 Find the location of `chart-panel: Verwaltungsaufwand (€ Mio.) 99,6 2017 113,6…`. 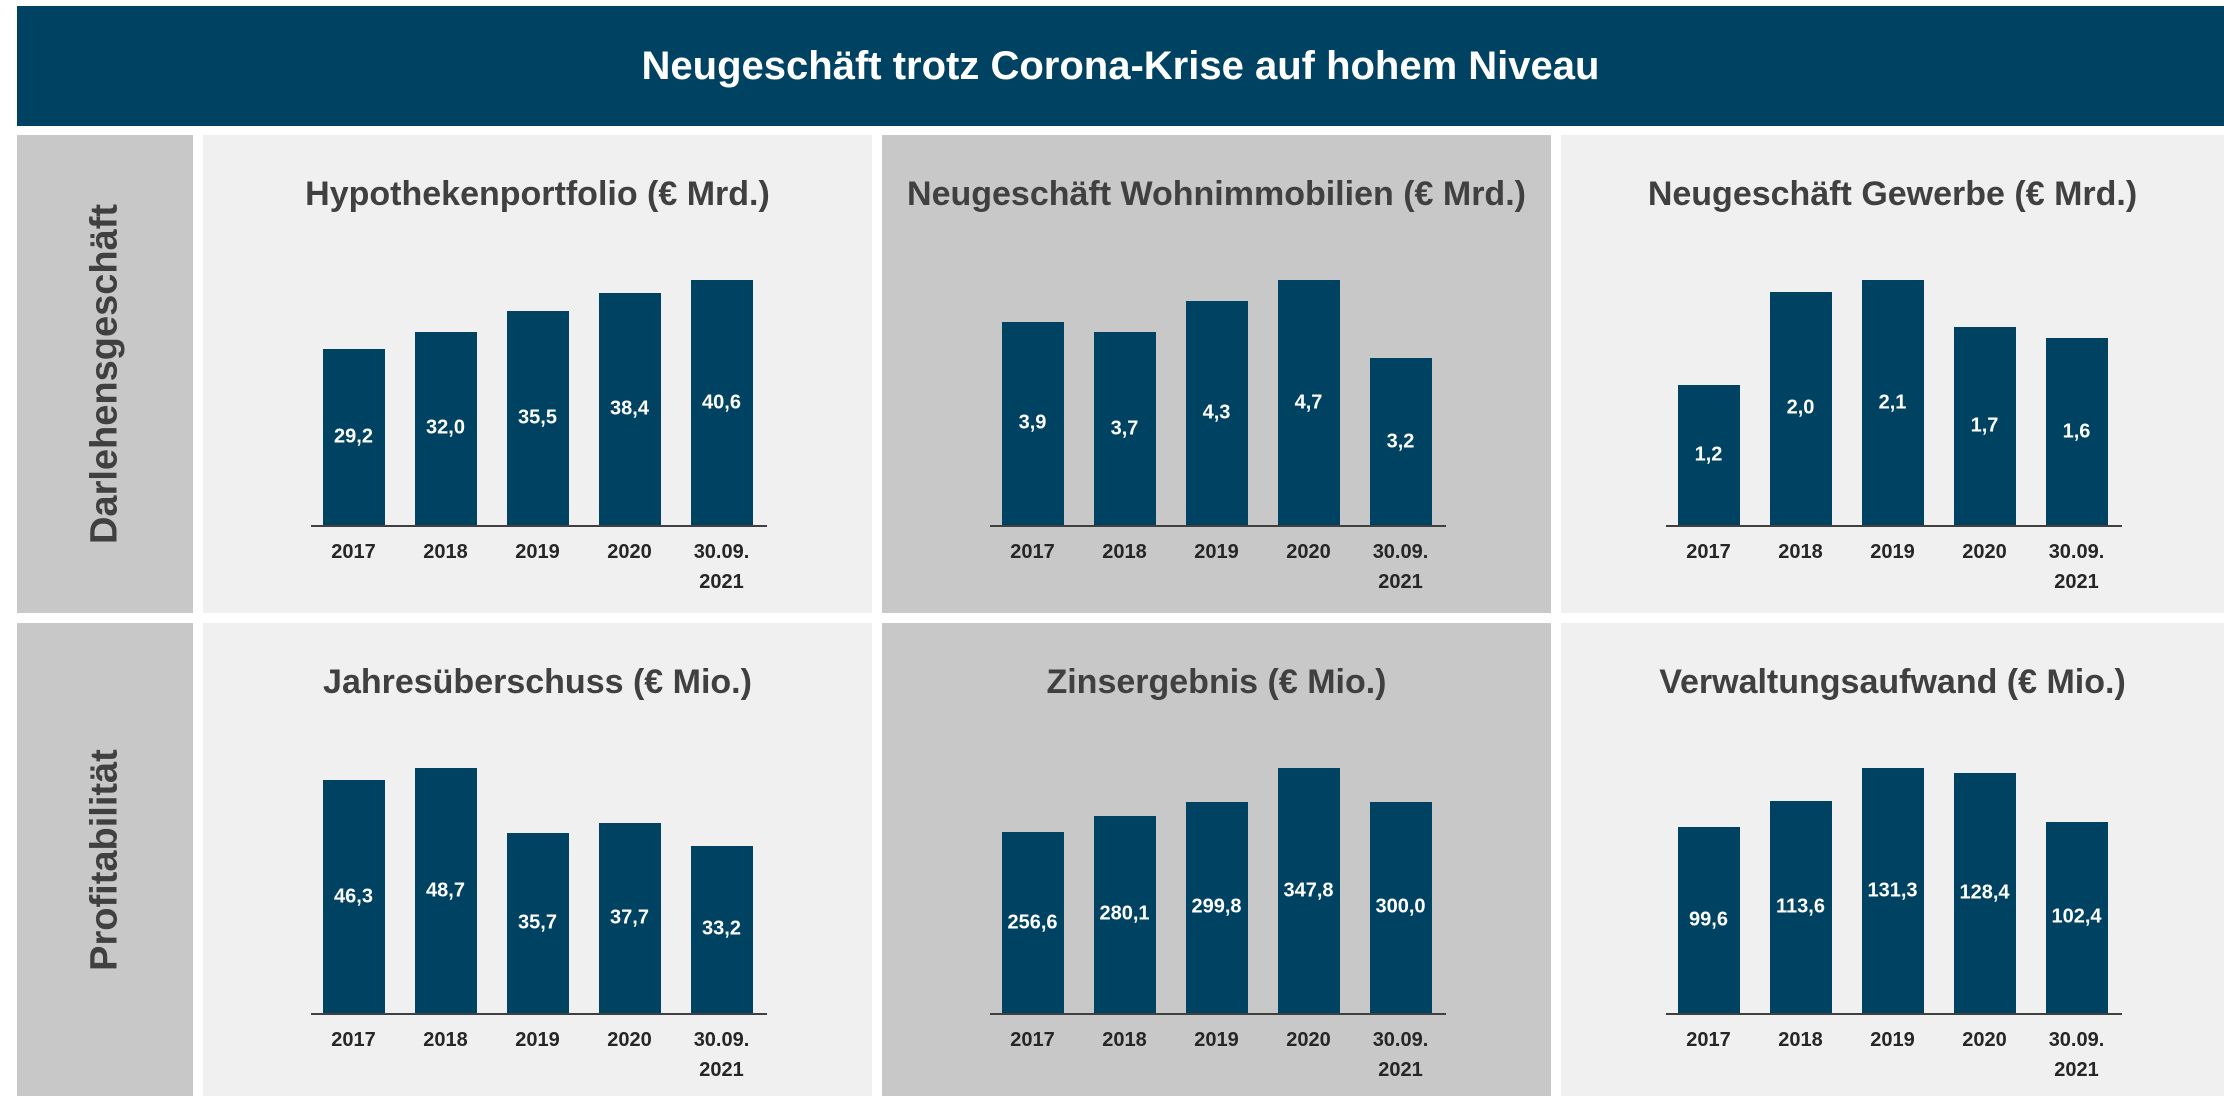

chart-panel: Verwaltungsaufwand (€ Mio.) 99,6 2017 113,6… is located at coordinates (1892, 859).